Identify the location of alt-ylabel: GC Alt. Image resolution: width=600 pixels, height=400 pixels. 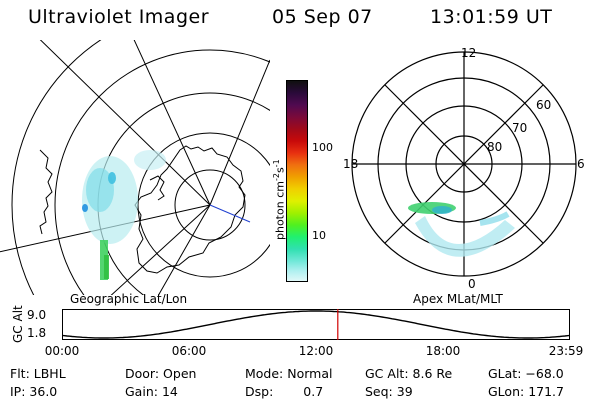
(18, 324).